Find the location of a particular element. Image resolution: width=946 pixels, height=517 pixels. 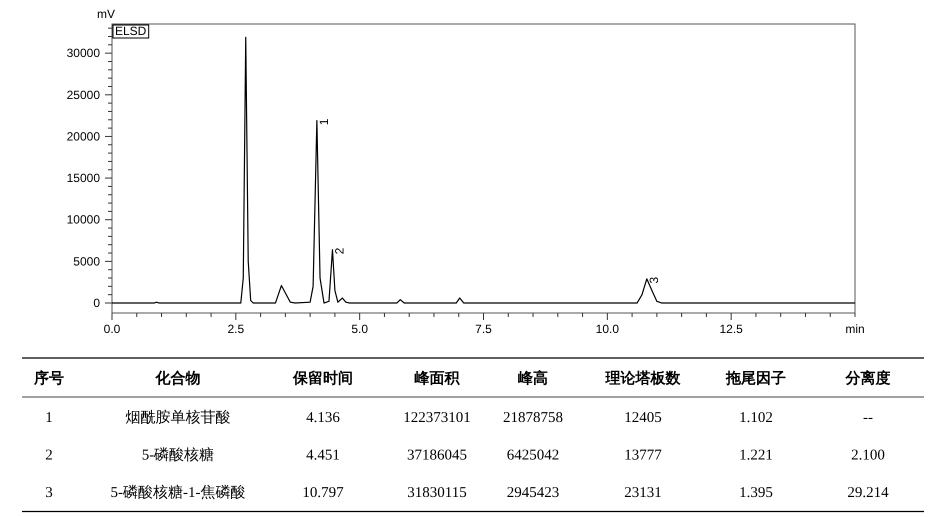

x-tick-label: 2.5 is located at coordinates (235, 329).